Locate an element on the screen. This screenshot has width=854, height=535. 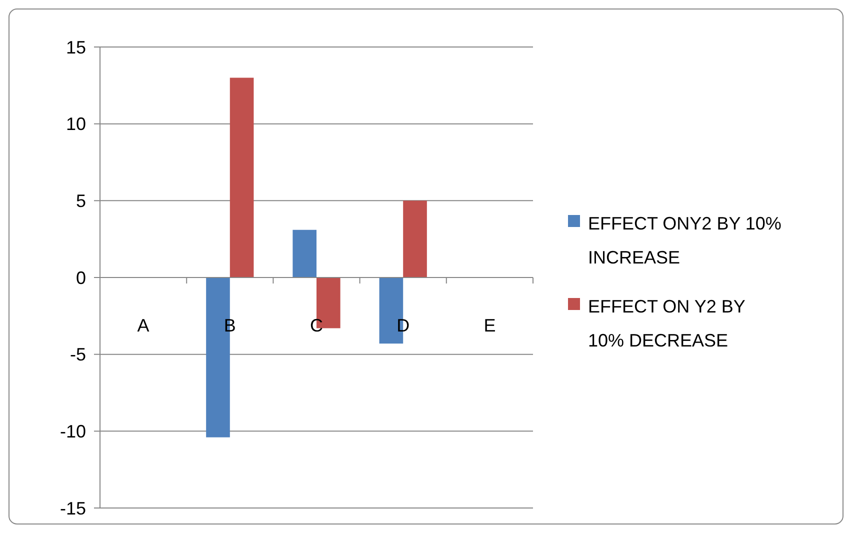
y-tick-label: 0 is located at coordinates (81, 278).